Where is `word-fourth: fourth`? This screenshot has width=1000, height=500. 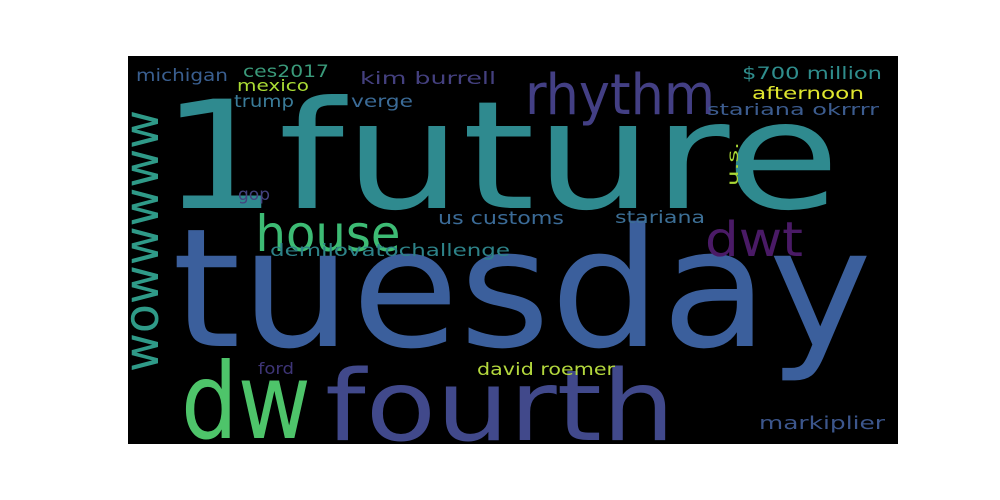
word-fourth: fourth is located at coordinates (500, 397).